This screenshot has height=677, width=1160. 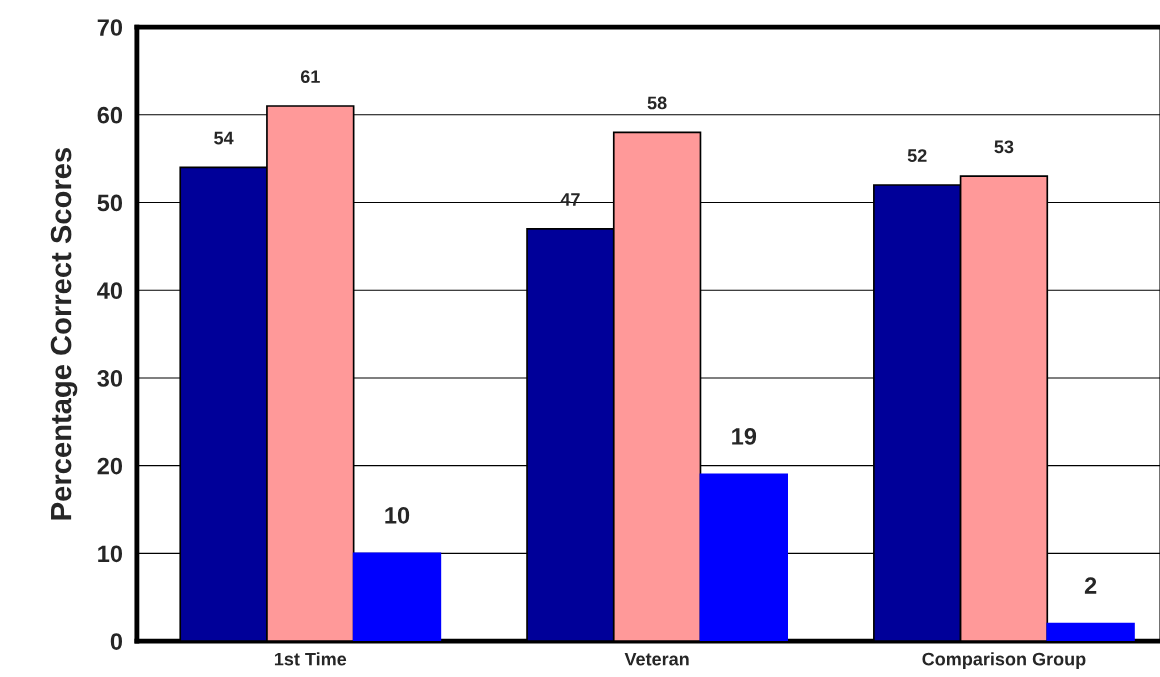 What do you see at coordinates (116, 641) in the screenshot?
I see `y-tick-label: 0` at bounding box center [116, 641].